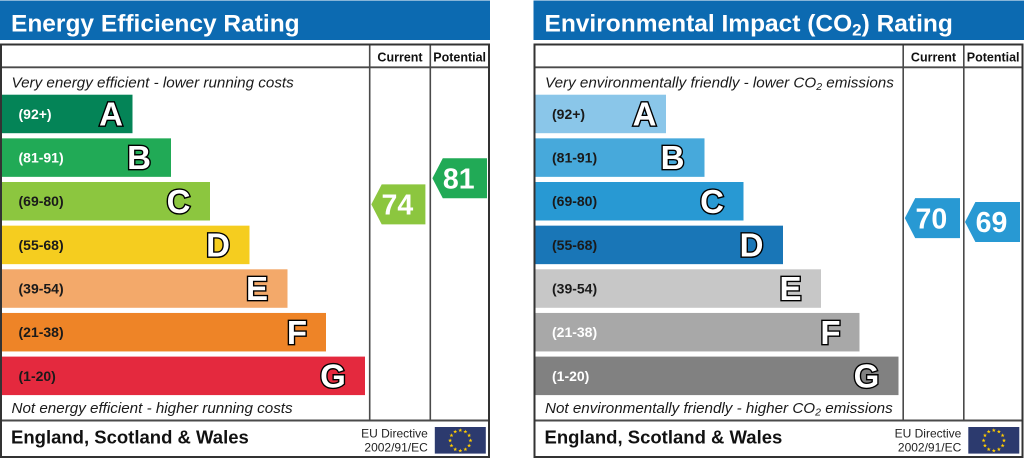  Describe the element at coordinates (749, 24) in the screenshot. I see `svg-text:Environmental Impact (CO2) Rat: Environmental Impact (CO2) Rating` at that location.